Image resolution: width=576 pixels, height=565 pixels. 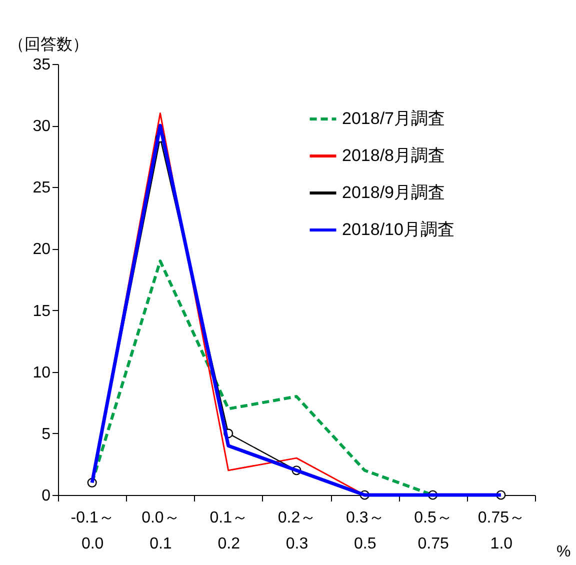 What do you see at coordinates (563, 552) in the screenshot?
I see `x-axis-title: %` at bounding box center [563, 552].